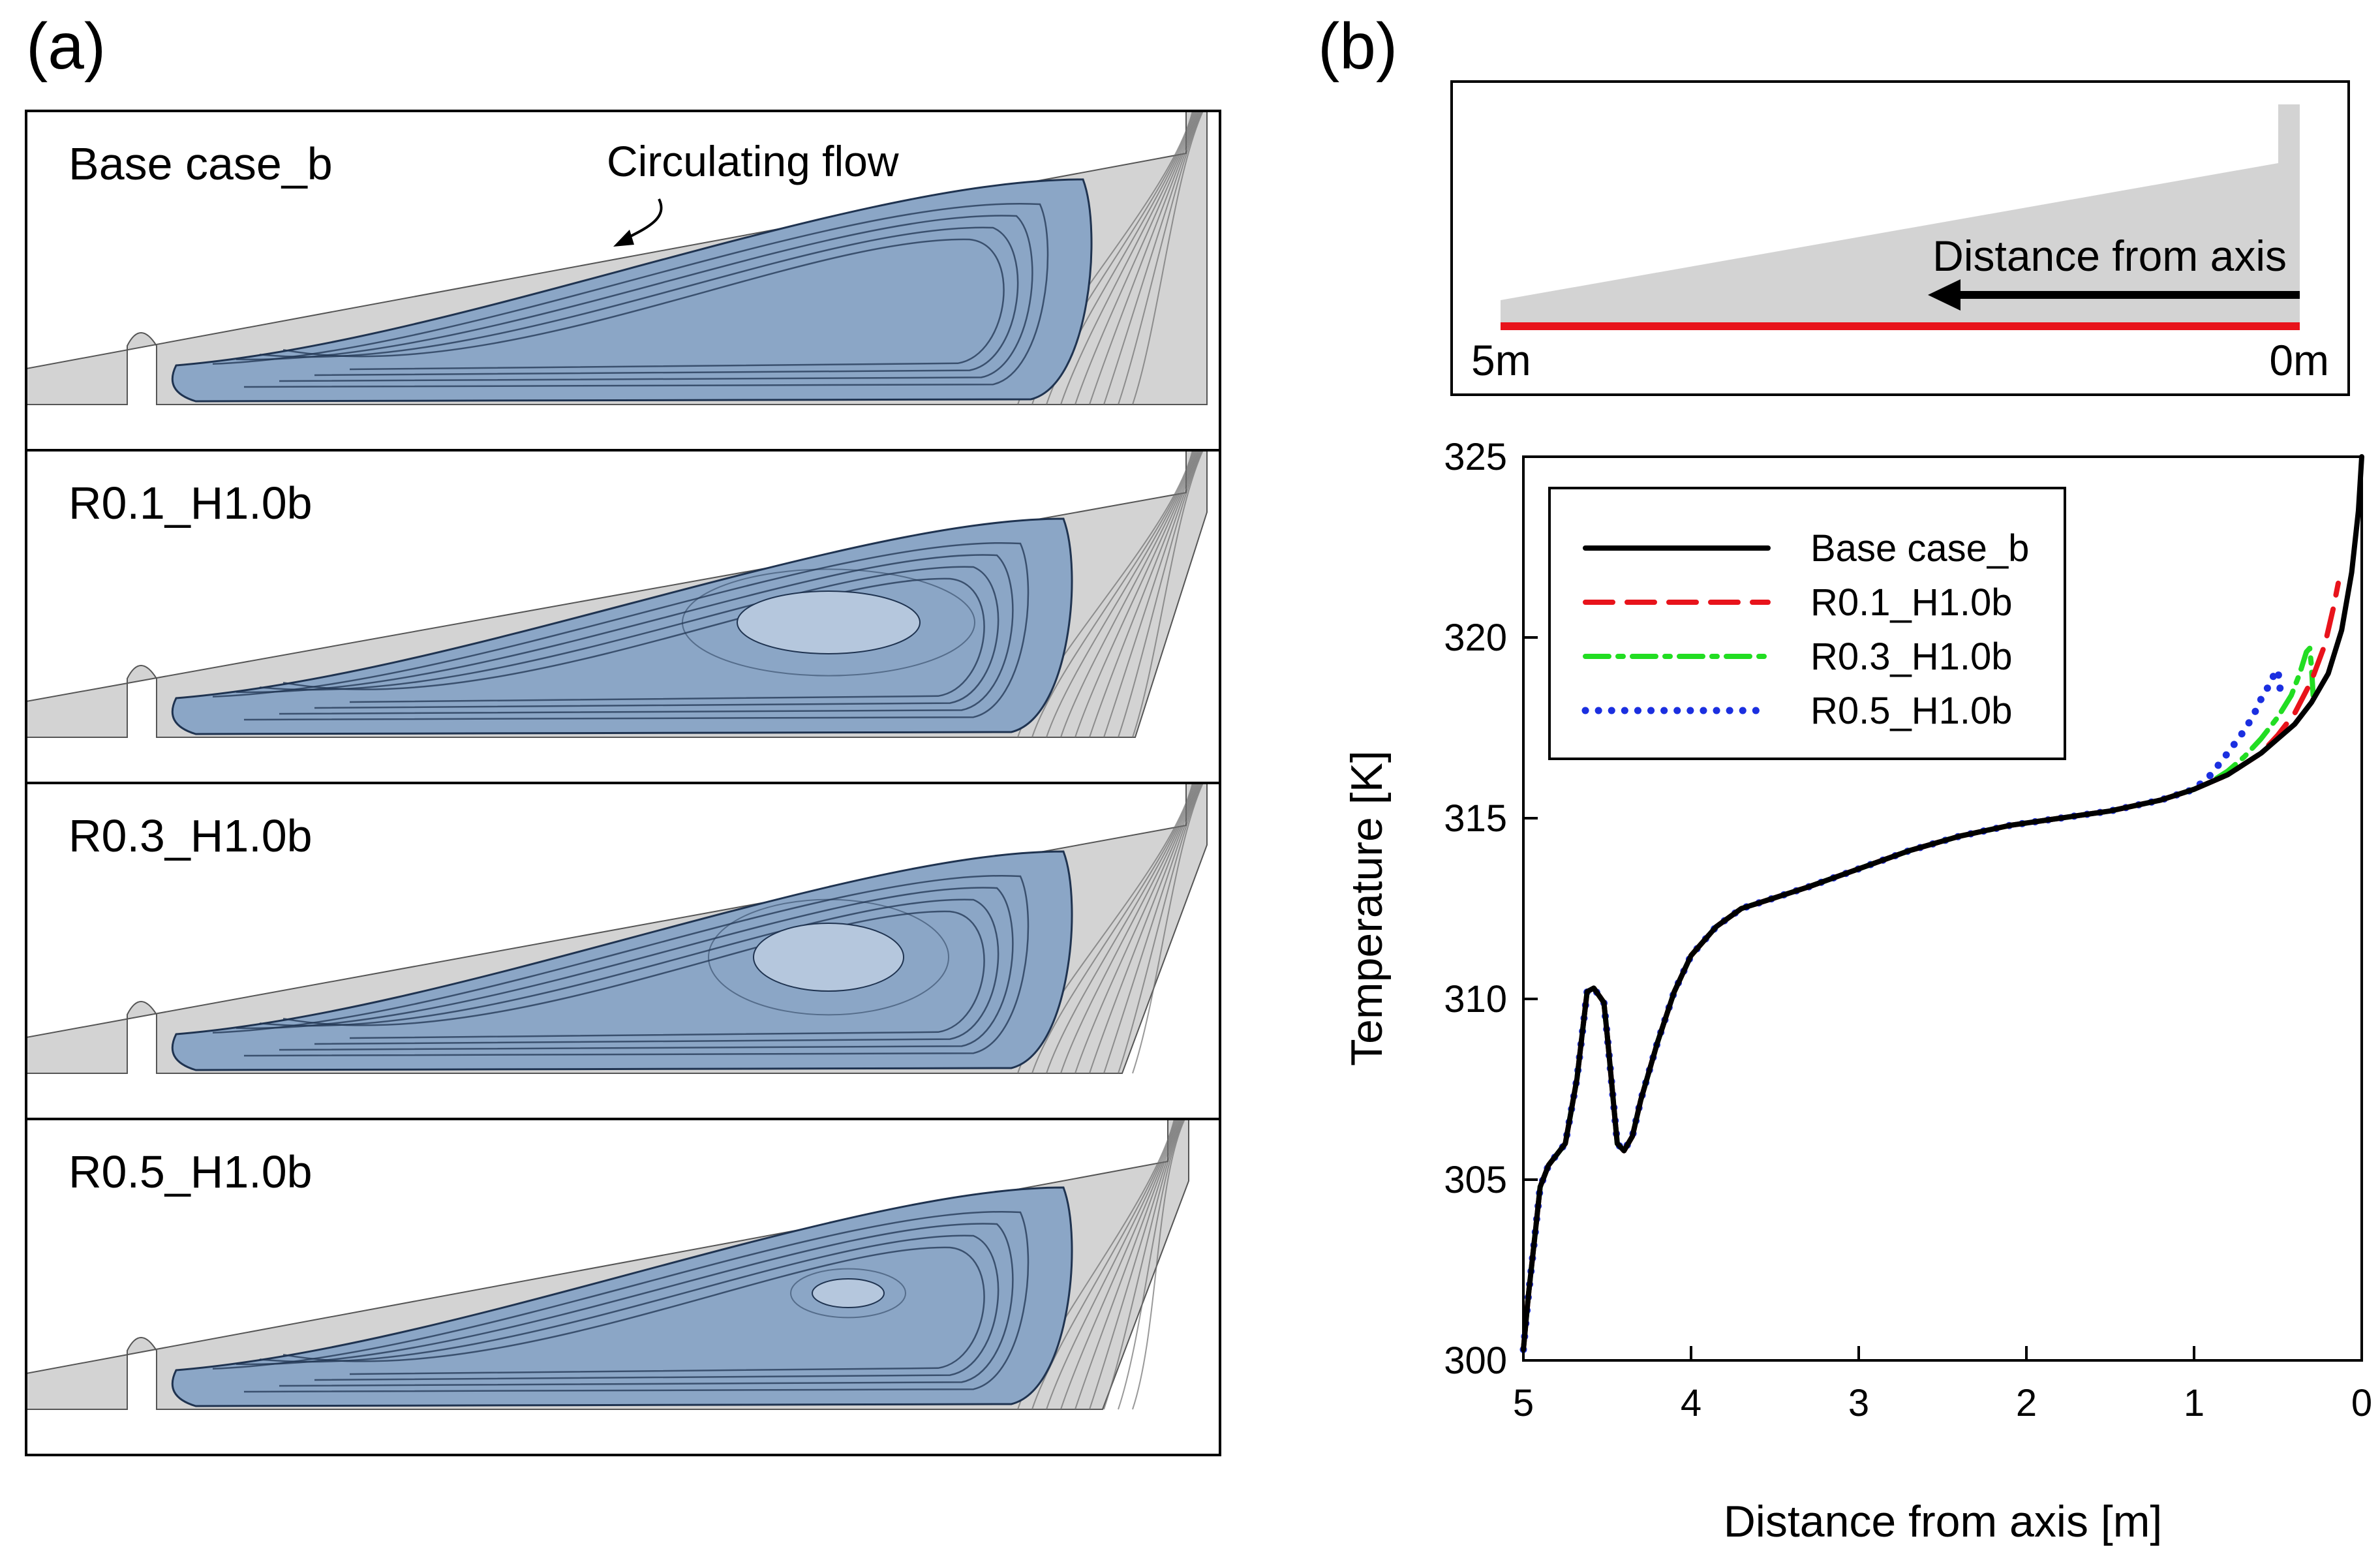 The width and height of the screenshot is (2380, 1547). I want to click on inset-arrow-head, so click(1944, 295).